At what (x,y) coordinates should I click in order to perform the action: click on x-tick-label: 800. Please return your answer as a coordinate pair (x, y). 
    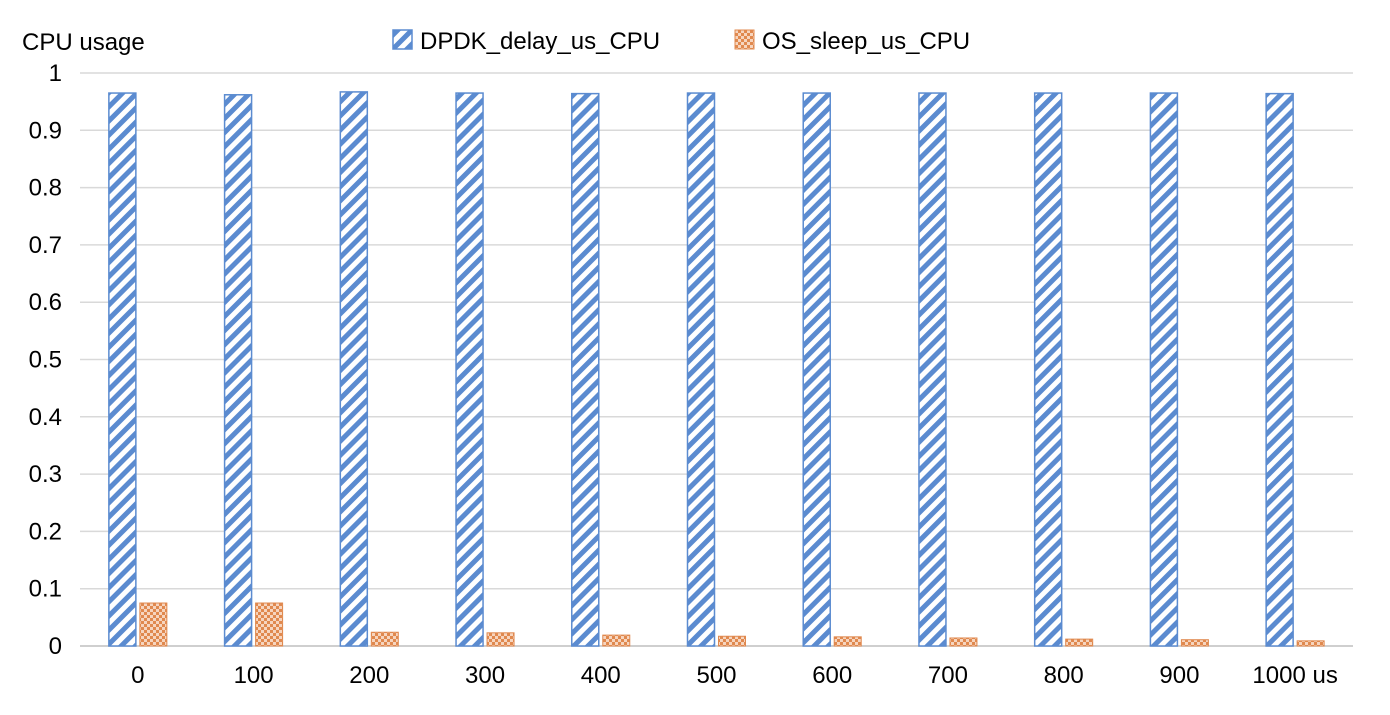
    Looking at the image, I should click on (1064, 675).